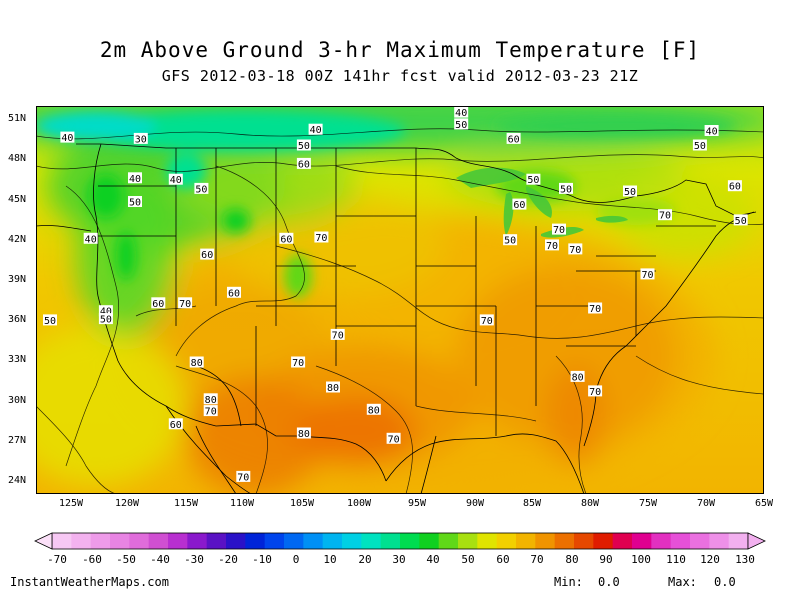  Describe the element at coordinates (17, 359) in the screenshot. I see `lat-label: 33N` at that location.